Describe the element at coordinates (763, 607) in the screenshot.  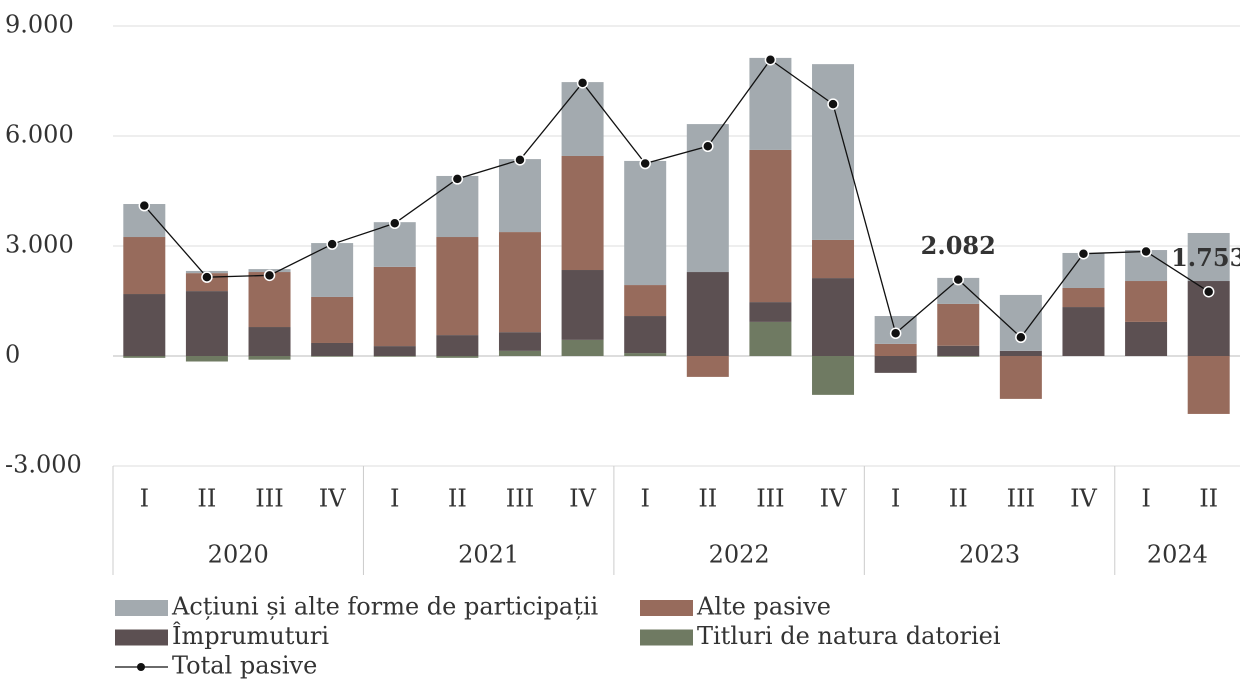
I see `legend-label: Alte pasive` at that location.